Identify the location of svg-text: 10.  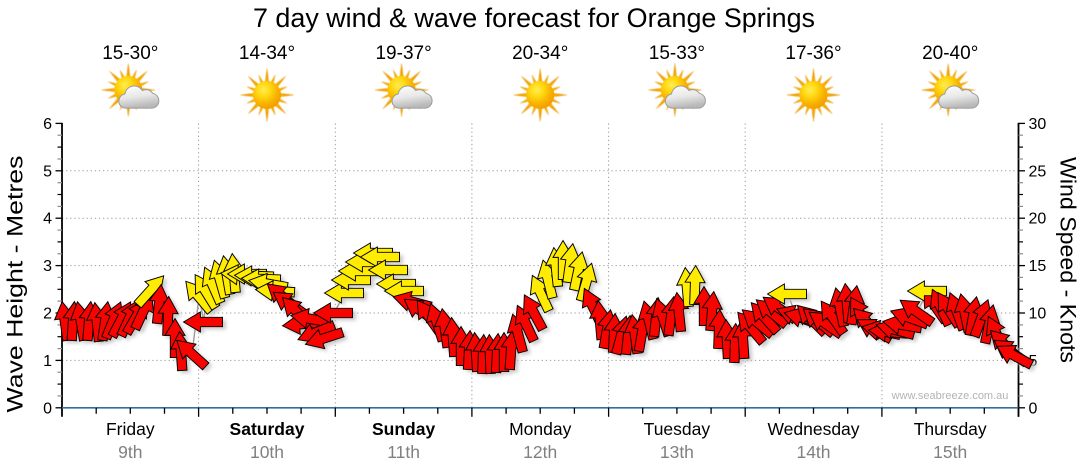
(1038, 314).